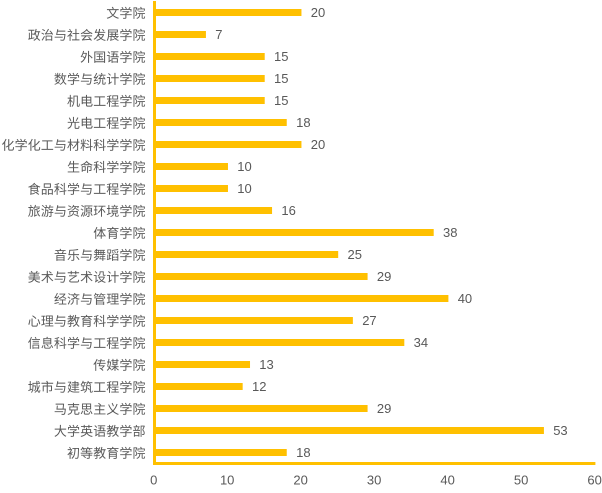 This screenshot has width=602, height=493. Describe the element at coordinates (153, 480) in the screenshot. I see `svg-text: 0` at that location.